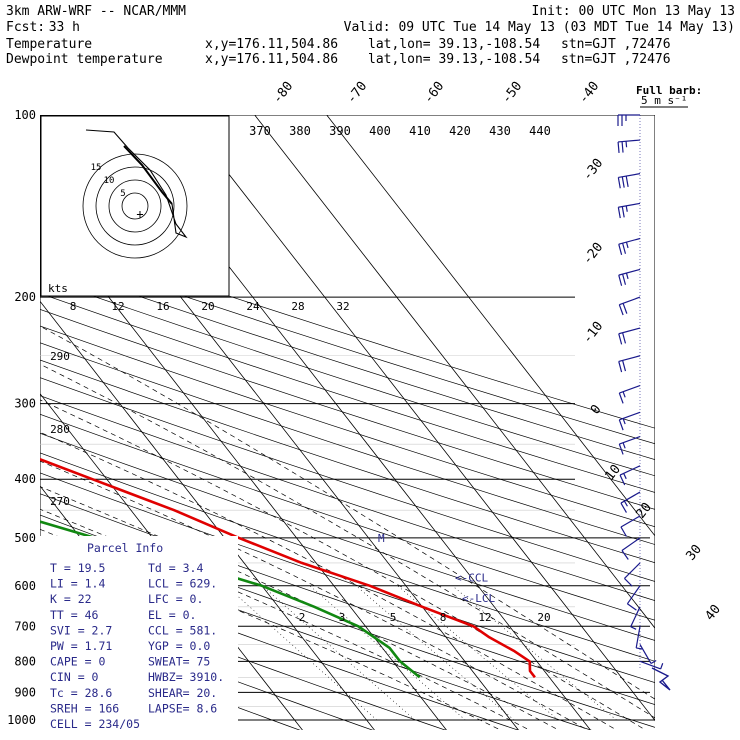  Describe the element at coordinates (454, 44) in the screenshot. I see `legend-temperature-latlon: lat,lon= 39.13,-108.54` at that location.